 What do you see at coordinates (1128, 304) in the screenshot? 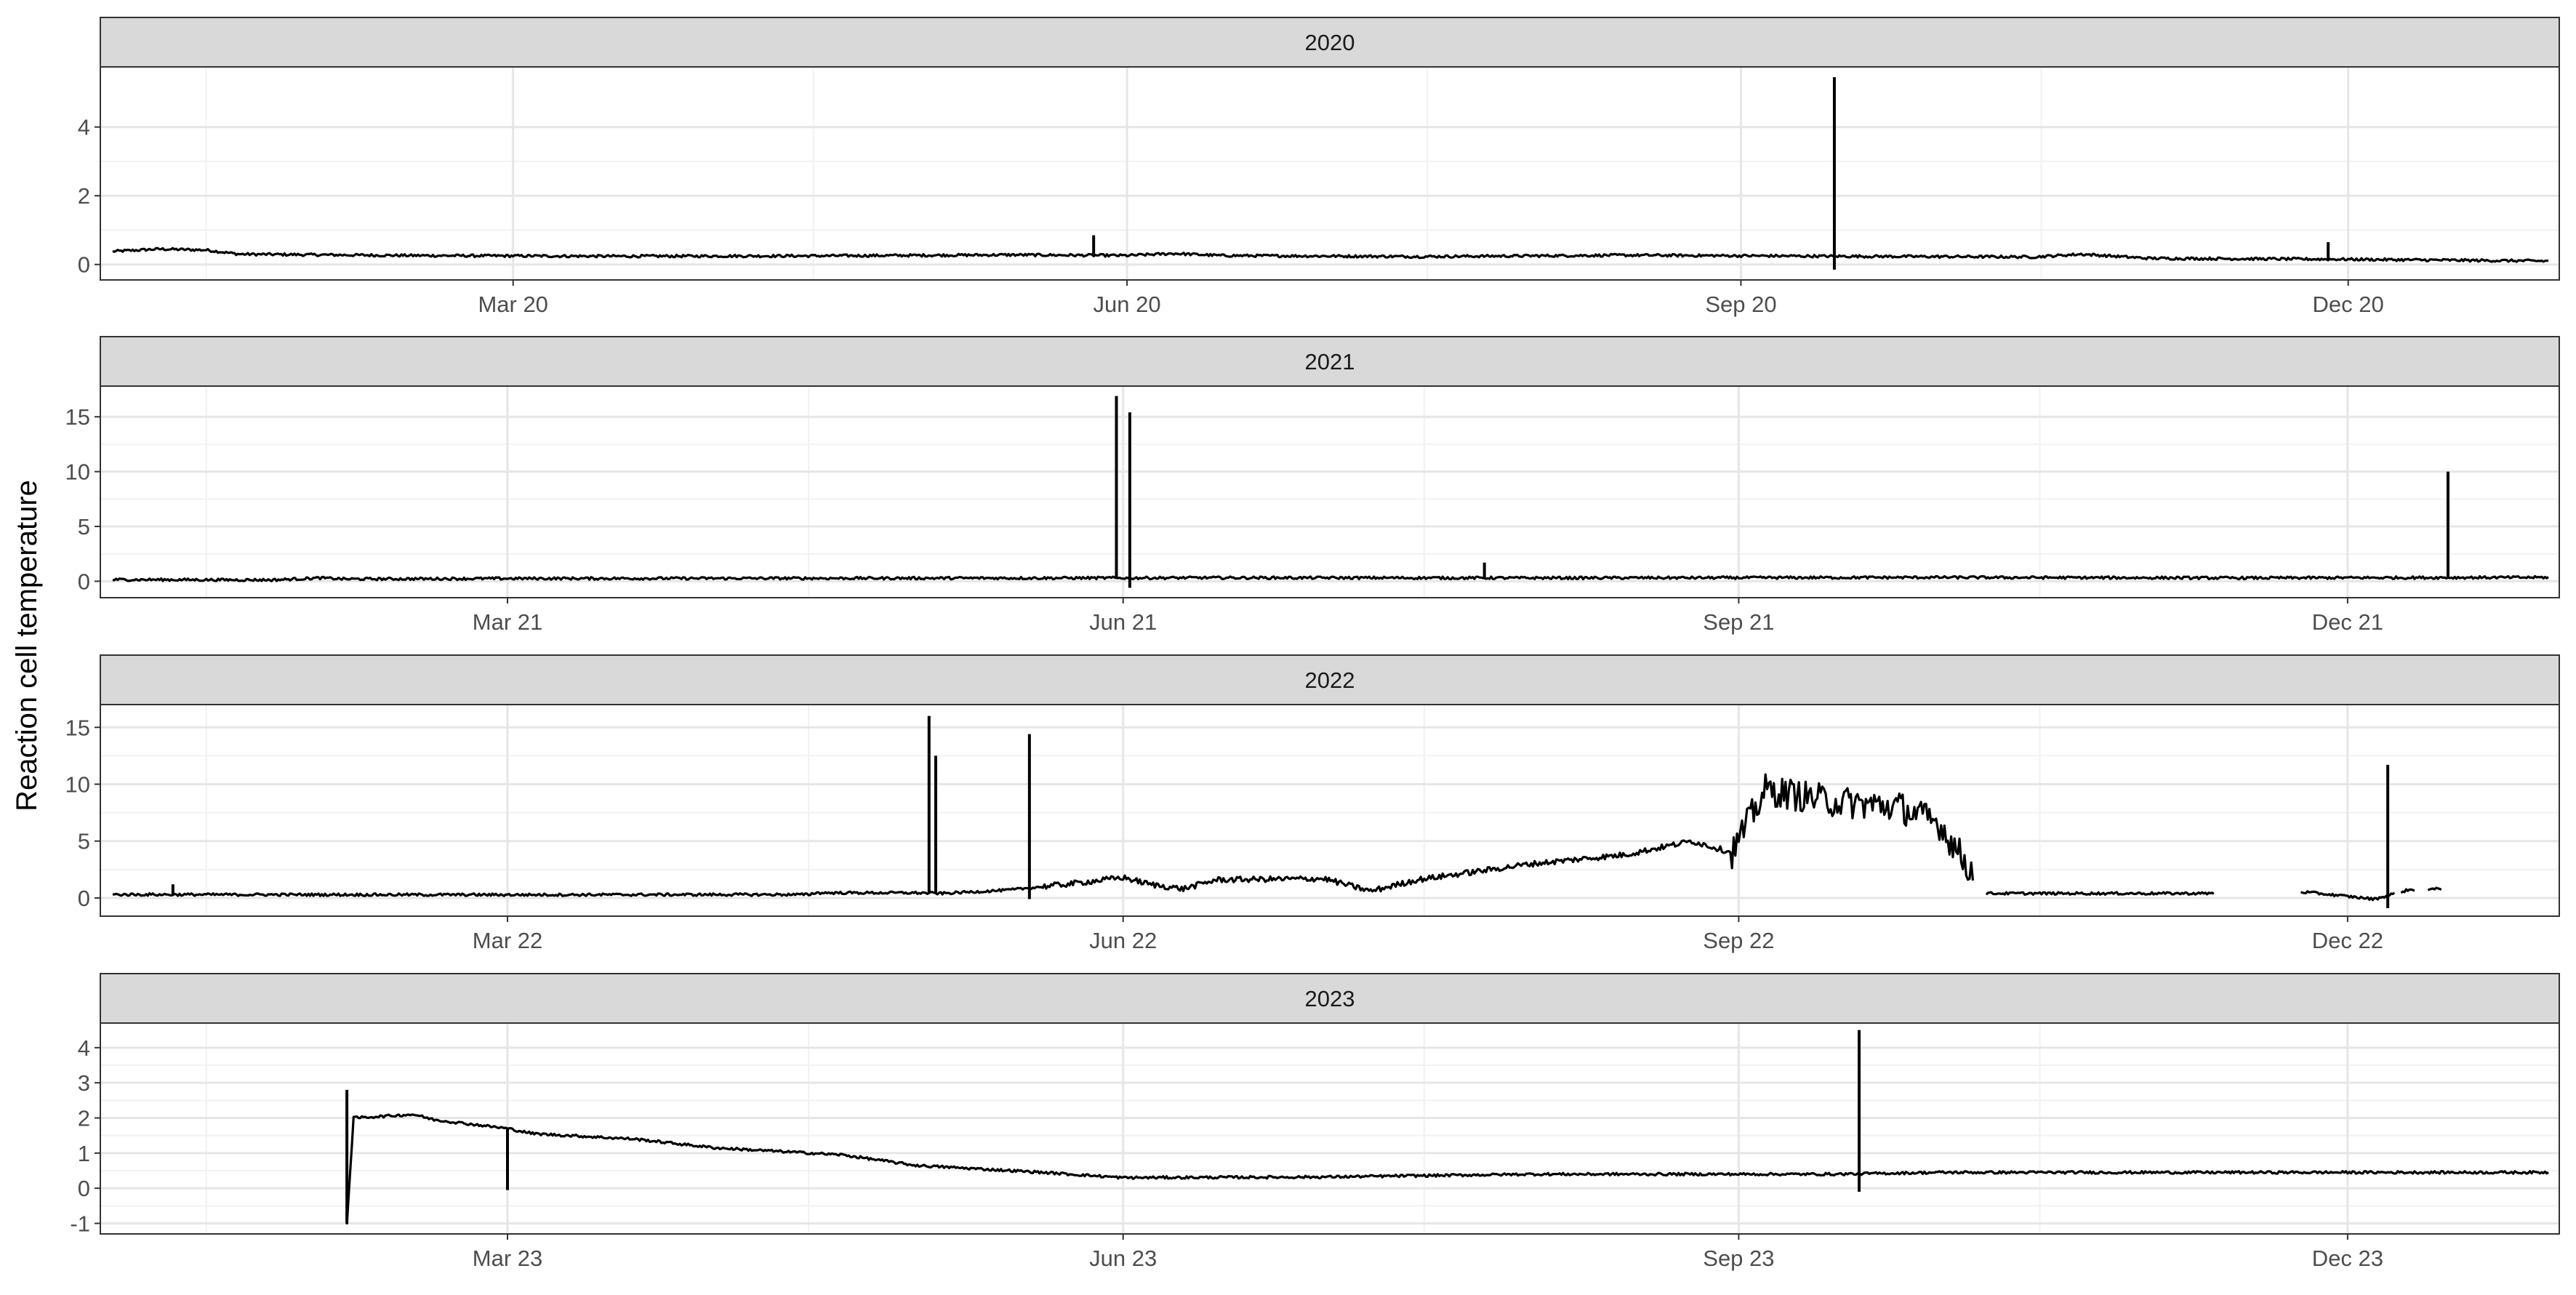
I see `x-tick-label: Jun 20` at bounding box center [1128, 304].